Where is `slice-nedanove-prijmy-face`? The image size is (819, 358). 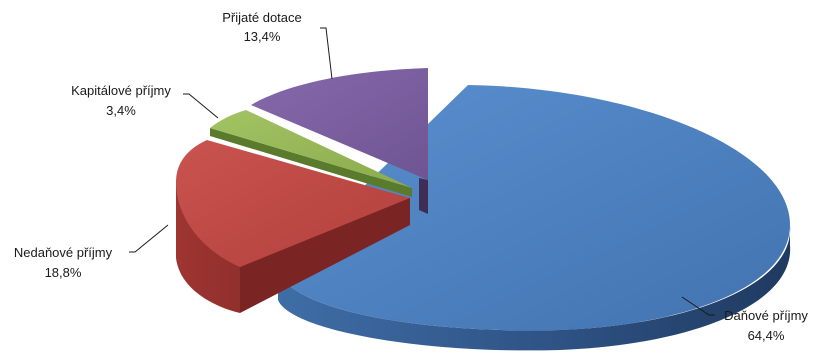
slice-nedanove-prijmy-face is located at coordinates (325, 255).